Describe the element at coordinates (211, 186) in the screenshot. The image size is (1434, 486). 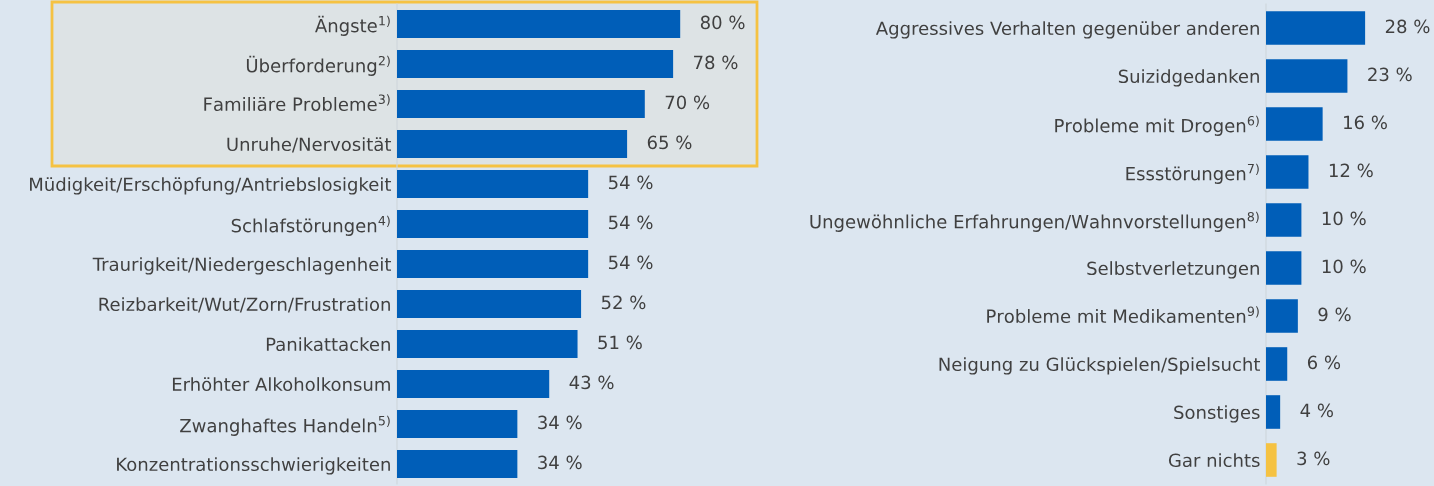
I see `y-tick-label: Müdigkeit/Erschöpfung/Antriebslosigkeit` at that location.